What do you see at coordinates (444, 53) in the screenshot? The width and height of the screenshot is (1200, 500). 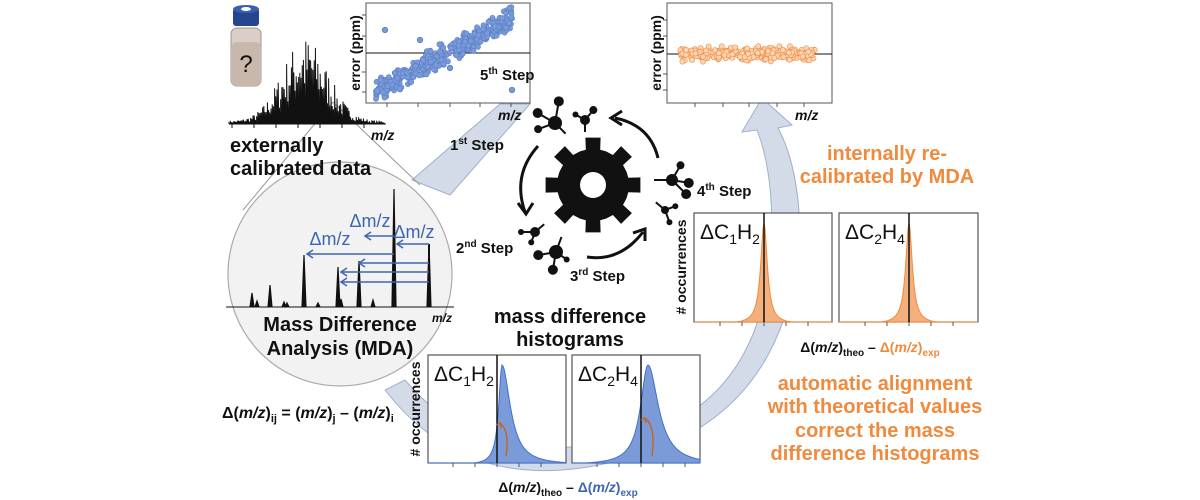 I see `external-error-points` at bounding box center [444, 53].